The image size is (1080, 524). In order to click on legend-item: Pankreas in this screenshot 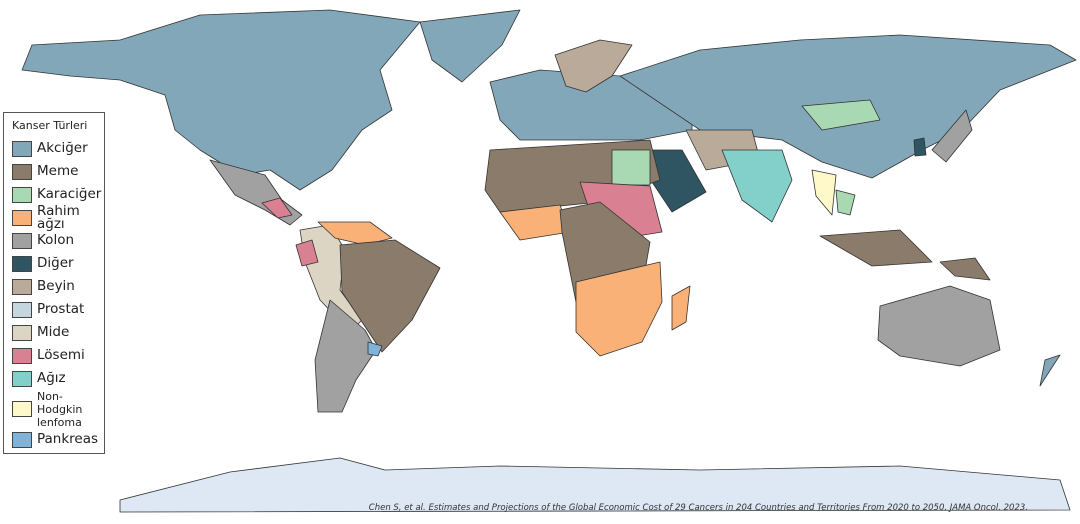, I will do `click(58, 439)`.